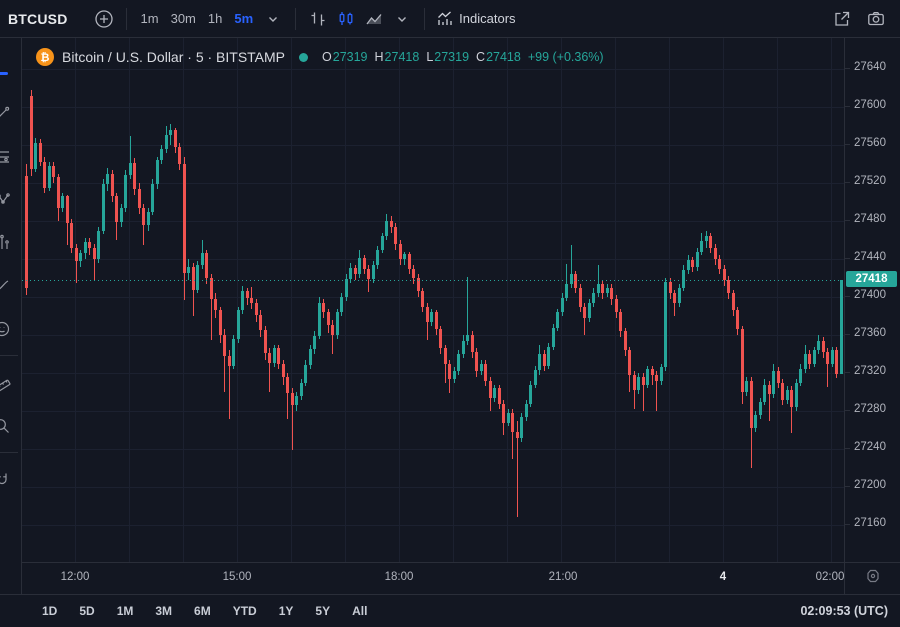 The height and width of the screenshot is (627, 900). I want to click on open-external-icon, so click(842, 19).